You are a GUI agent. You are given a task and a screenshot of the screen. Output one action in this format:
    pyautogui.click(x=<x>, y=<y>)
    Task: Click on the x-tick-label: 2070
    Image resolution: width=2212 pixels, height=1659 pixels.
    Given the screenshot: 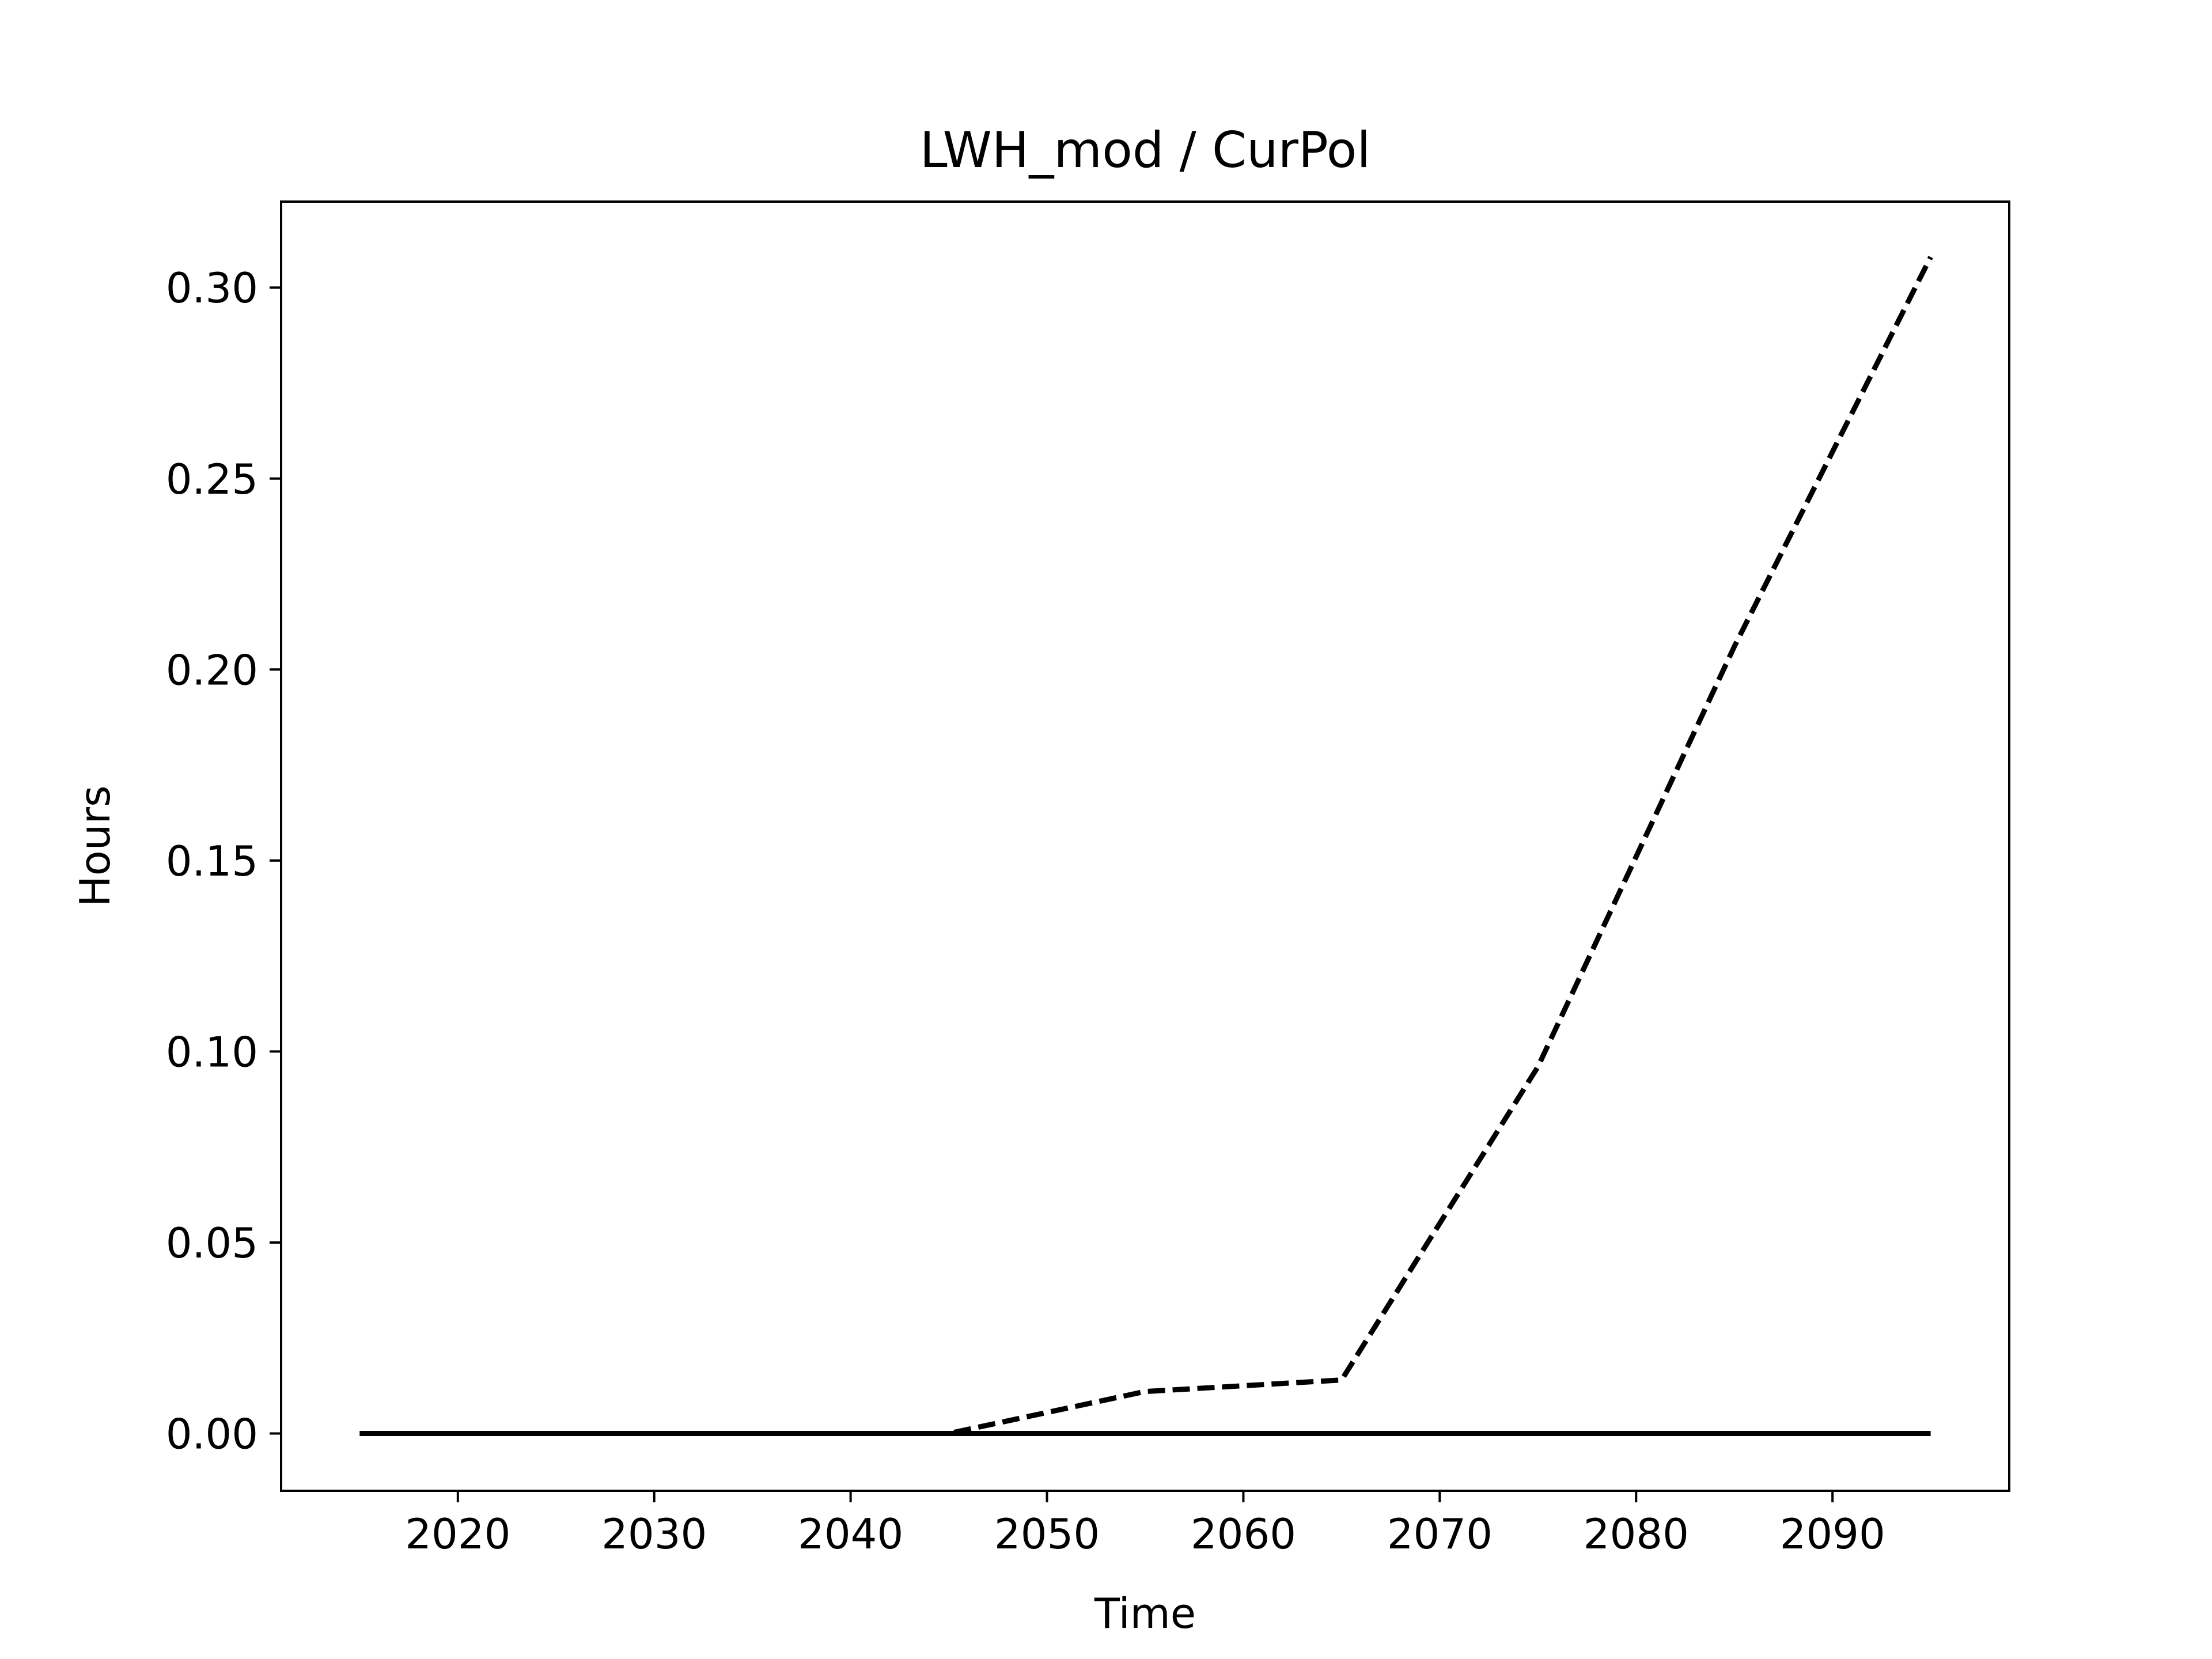 What is the action you would take?
    pyautogui.click(x=1440, y=1534)
    